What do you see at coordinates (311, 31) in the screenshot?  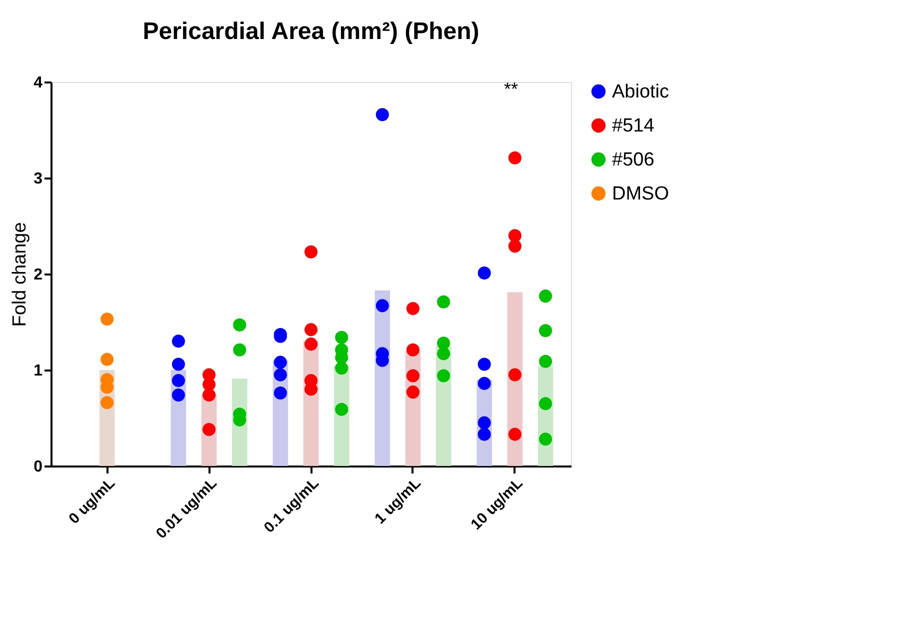 I see `chart-title: Pericardial Area (mm²) (Phen)` at bounding box center [311, 31].